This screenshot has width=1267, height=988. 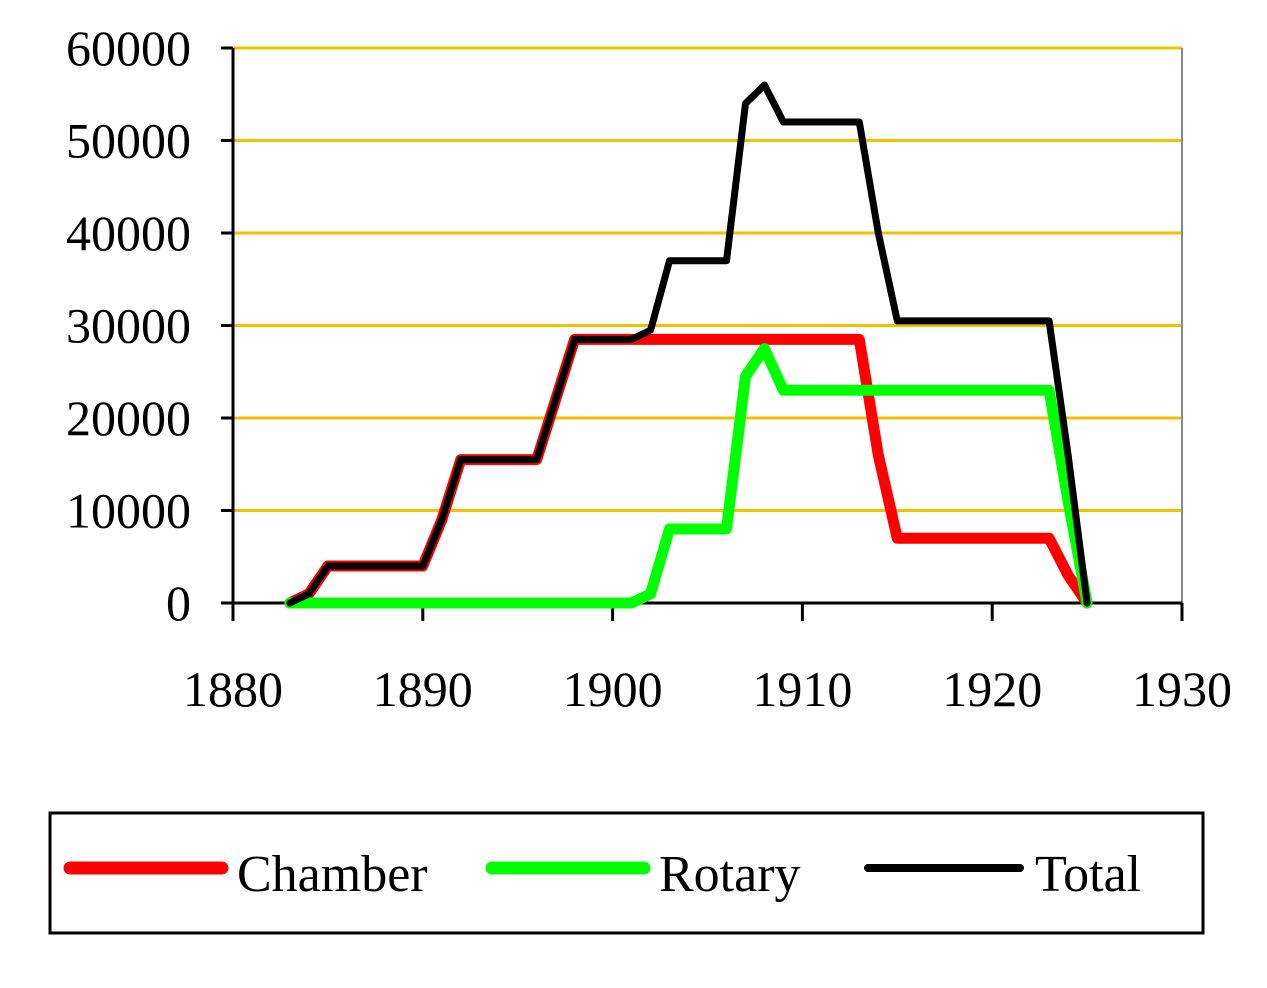 What do you see at coordinates (626, 873) in the screenshot?
I see `legend-layer: Chamber Rotary Total` at bounding box center [626, 873].